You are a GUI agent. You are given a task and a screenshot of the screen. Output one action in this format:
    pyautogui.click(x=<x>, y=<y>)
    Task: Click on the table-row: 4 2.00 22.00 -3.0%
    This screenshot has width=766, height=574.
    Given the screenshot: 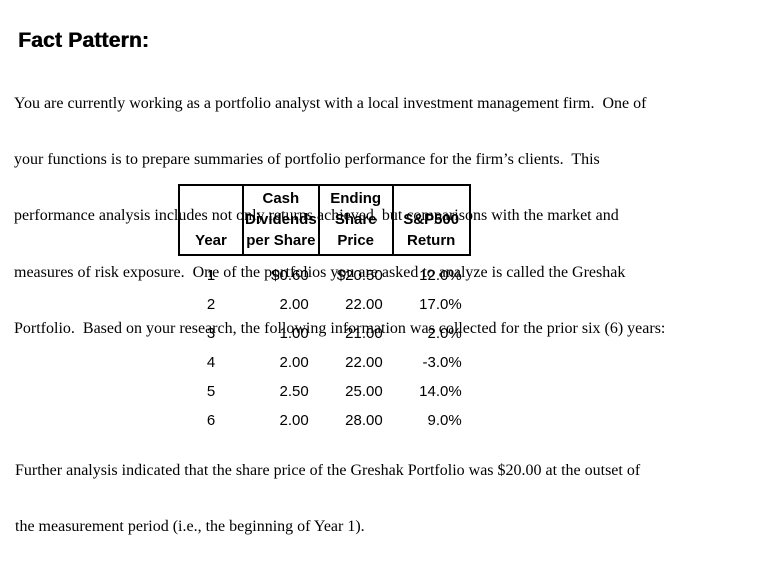 What is the action you would take?
    pyautogui.click(x=324, y=362)
    